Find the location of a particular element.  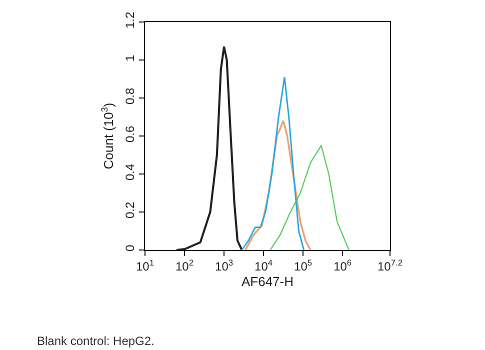

y-tick-label: 0.4 is located at coordinates (130, 172).